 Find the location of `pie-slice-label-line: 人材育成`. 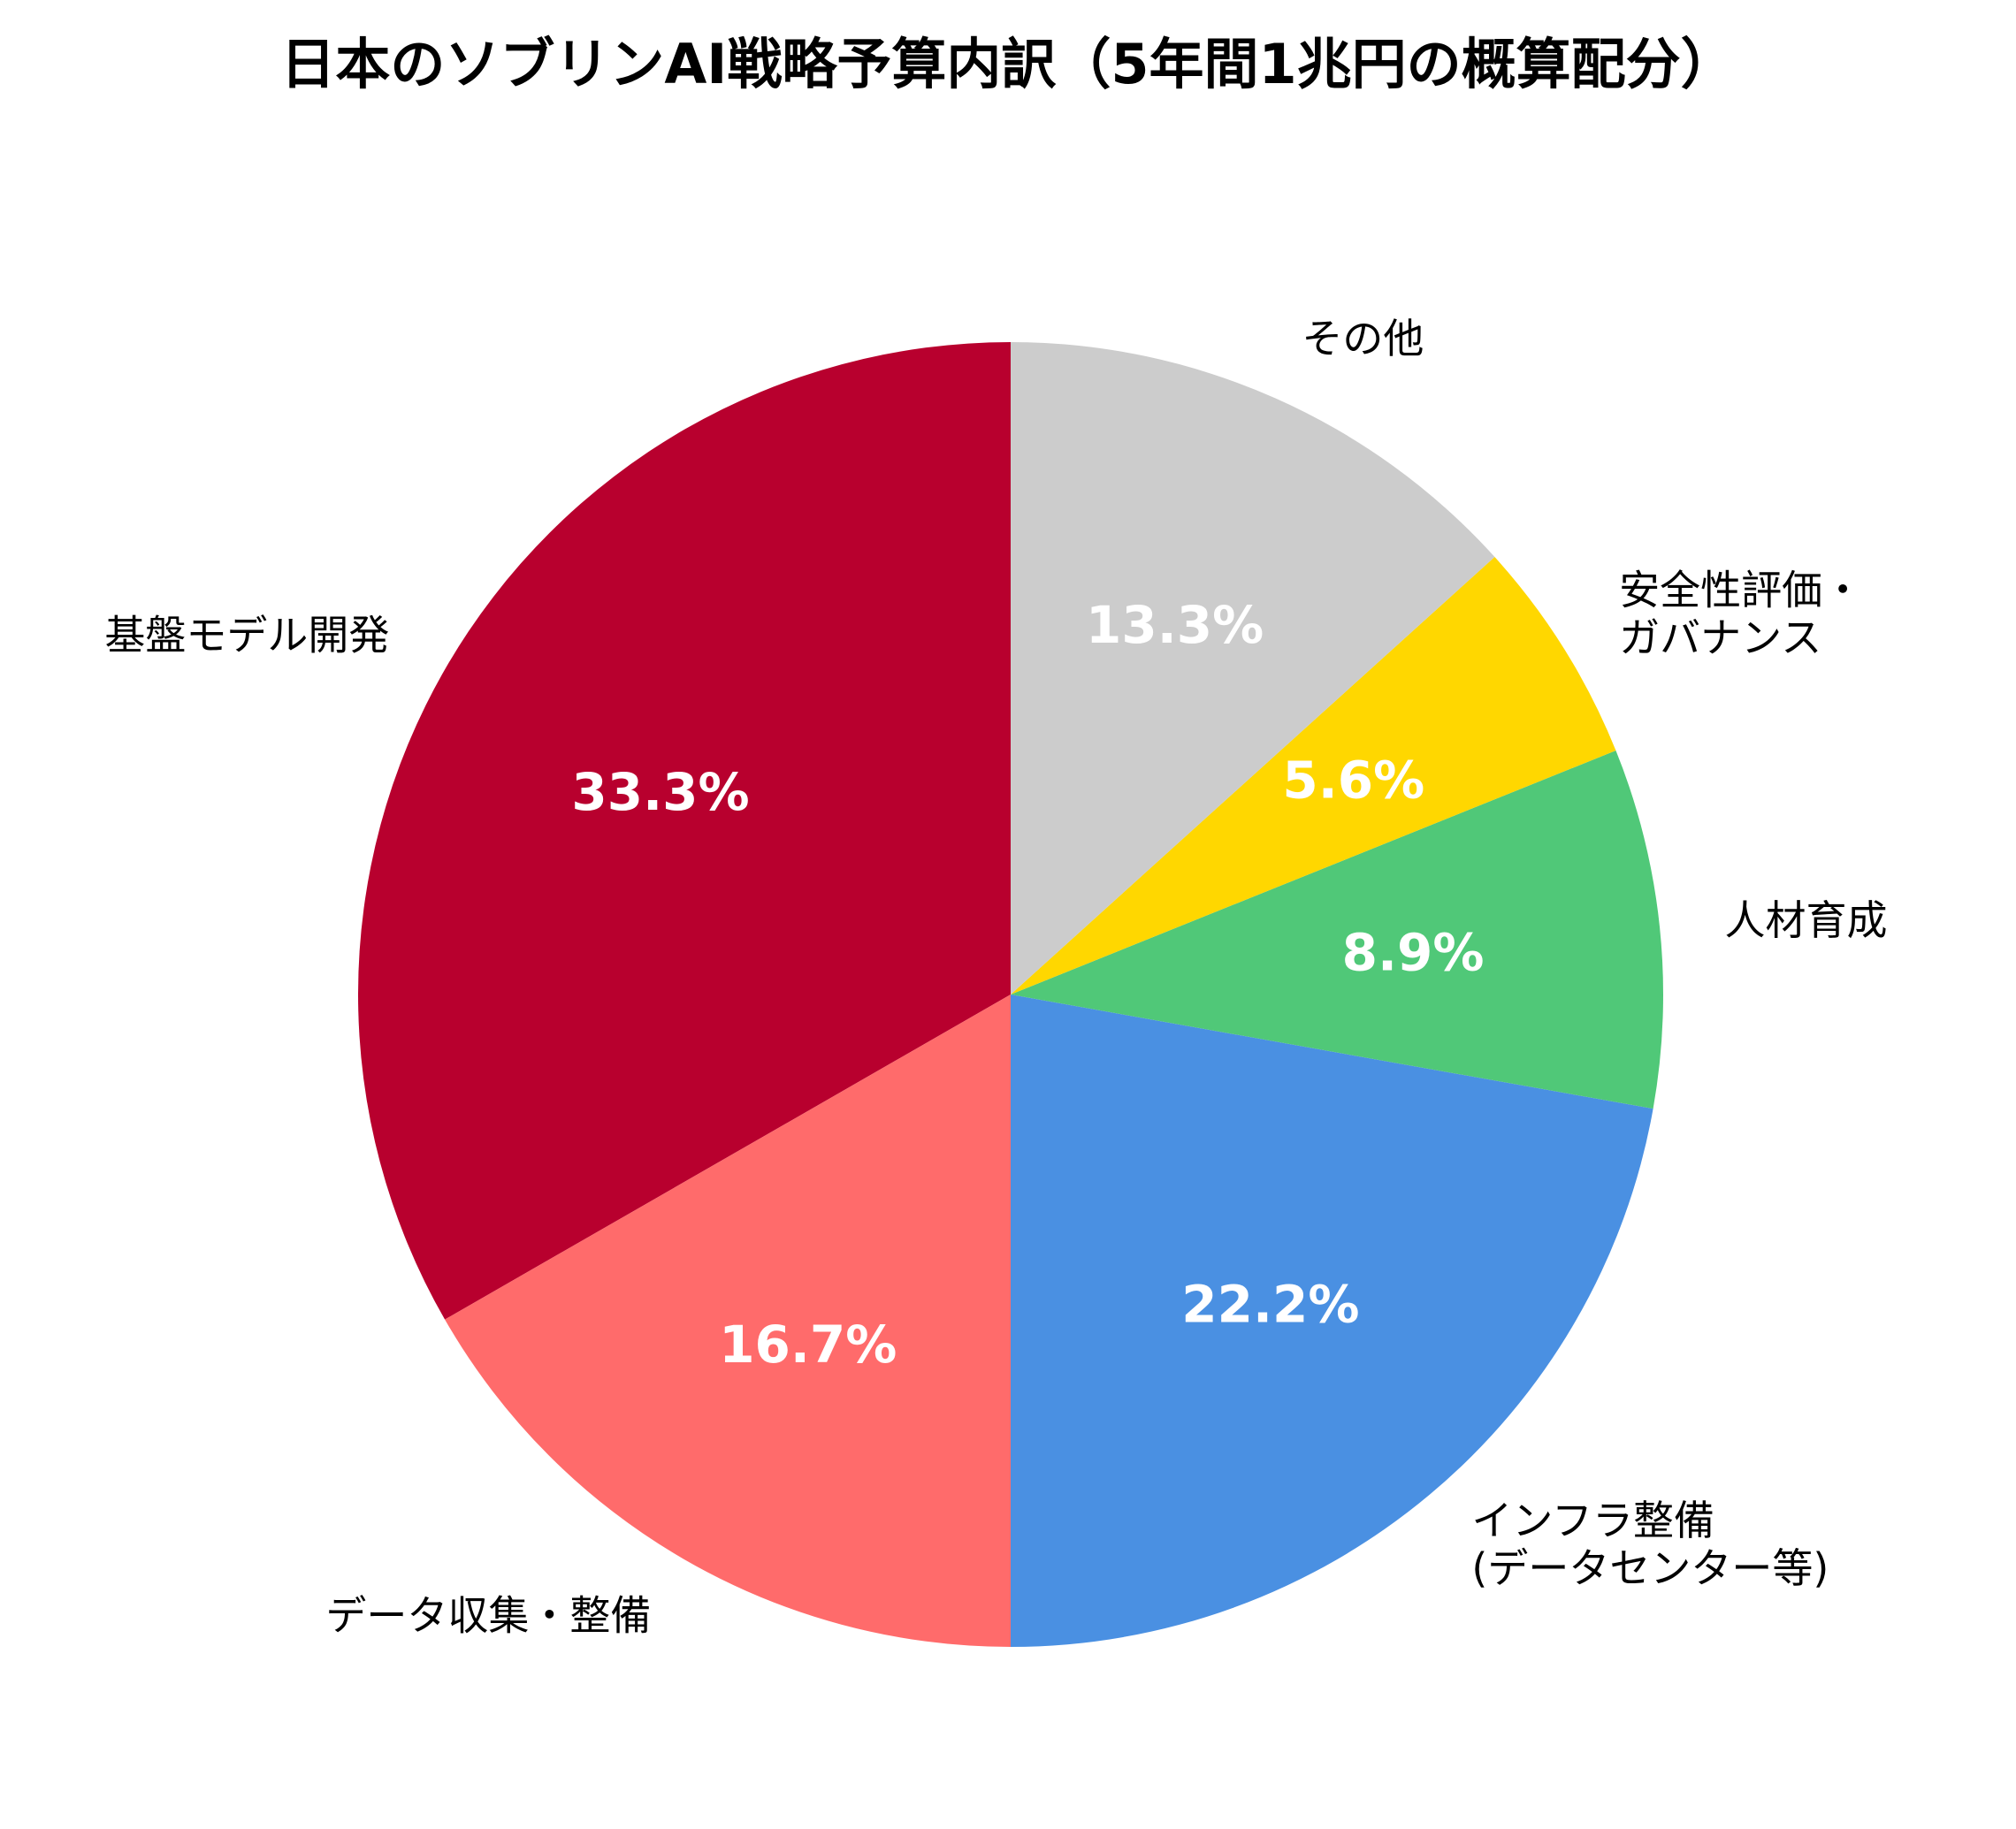

pie-slice-label-line: 人材育成 is located at coordinates (1805, 920).